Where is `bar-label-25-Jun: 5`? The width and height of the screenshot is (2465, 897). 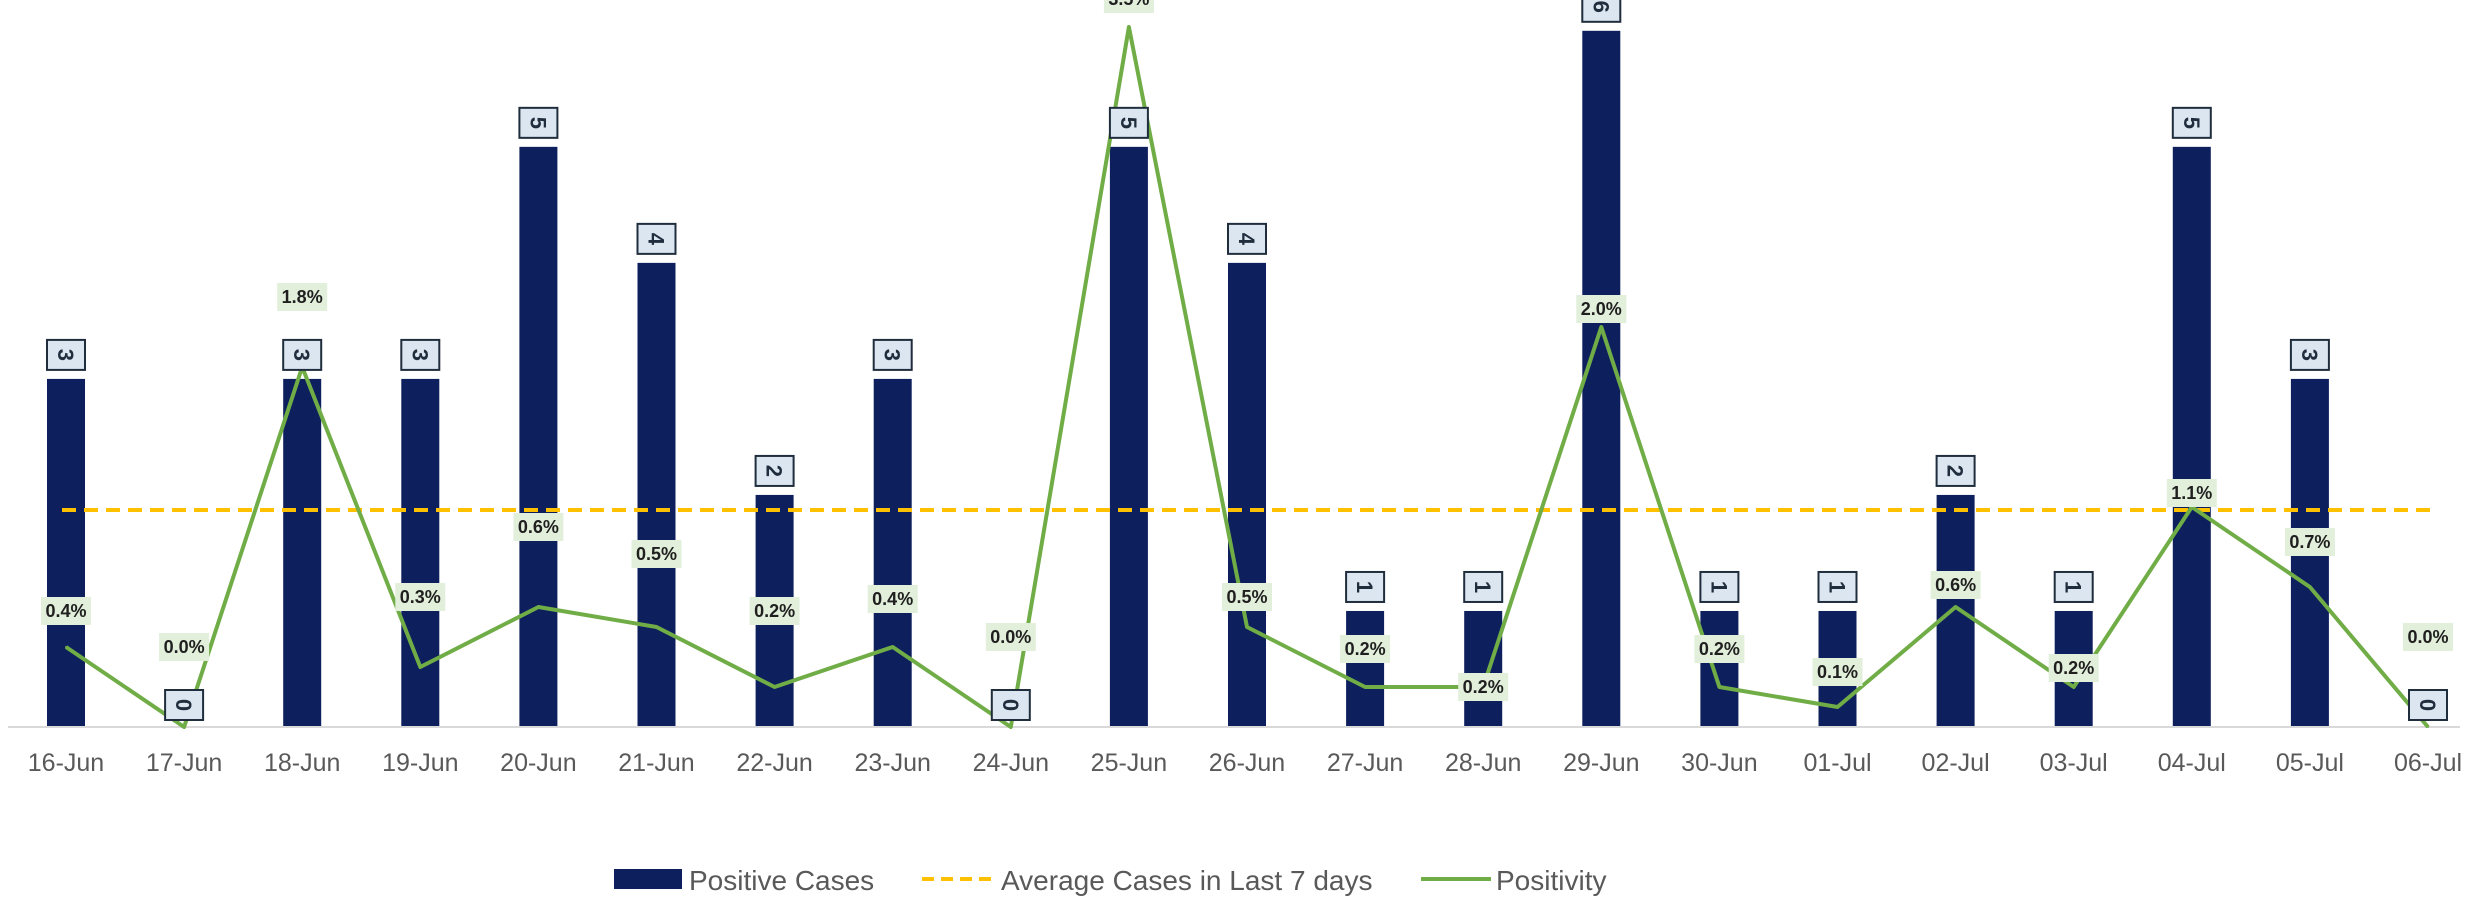 bar-label-25-Jun: 5 is located at coordinates (1128, 122).